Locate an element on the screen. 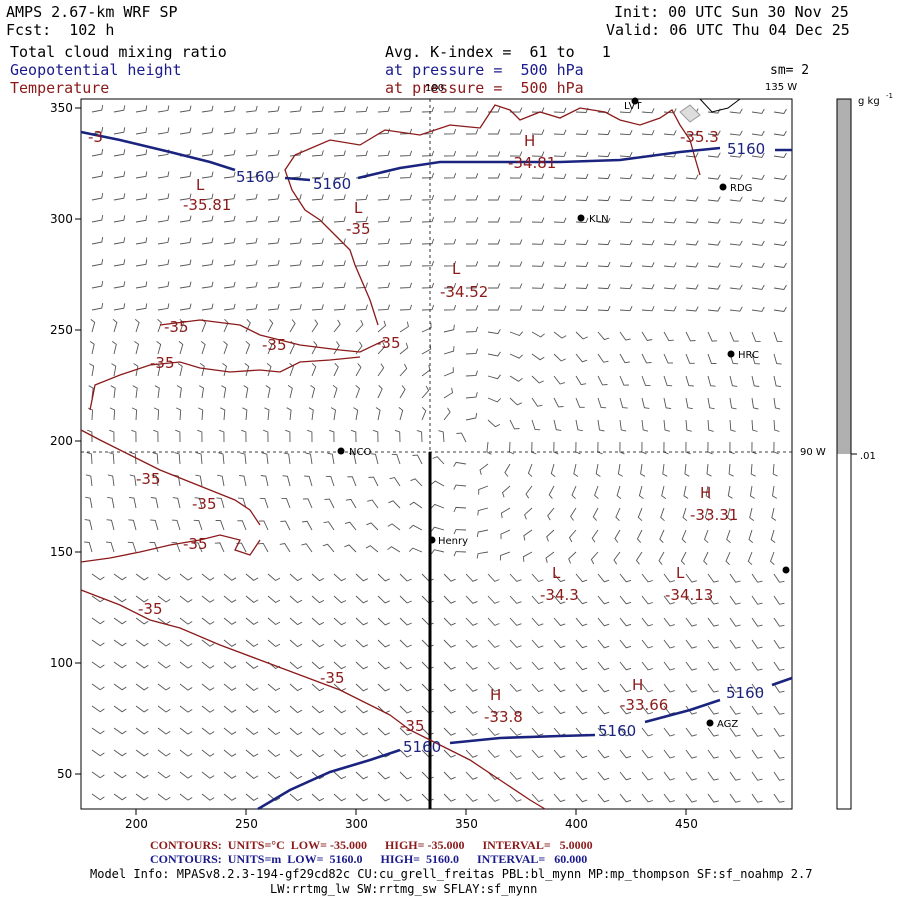 The height and width of the screenshot is (900, 900). height-label: 5160 is located at coordinates (422, 747).